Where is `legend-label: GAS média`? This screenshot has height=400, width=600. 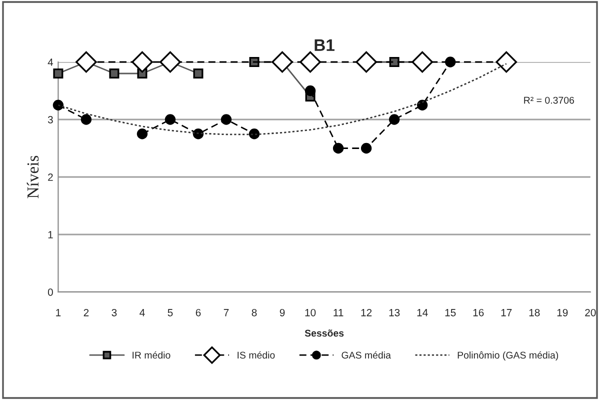 legend-label: GAS média is located at coordinates (366, 355).